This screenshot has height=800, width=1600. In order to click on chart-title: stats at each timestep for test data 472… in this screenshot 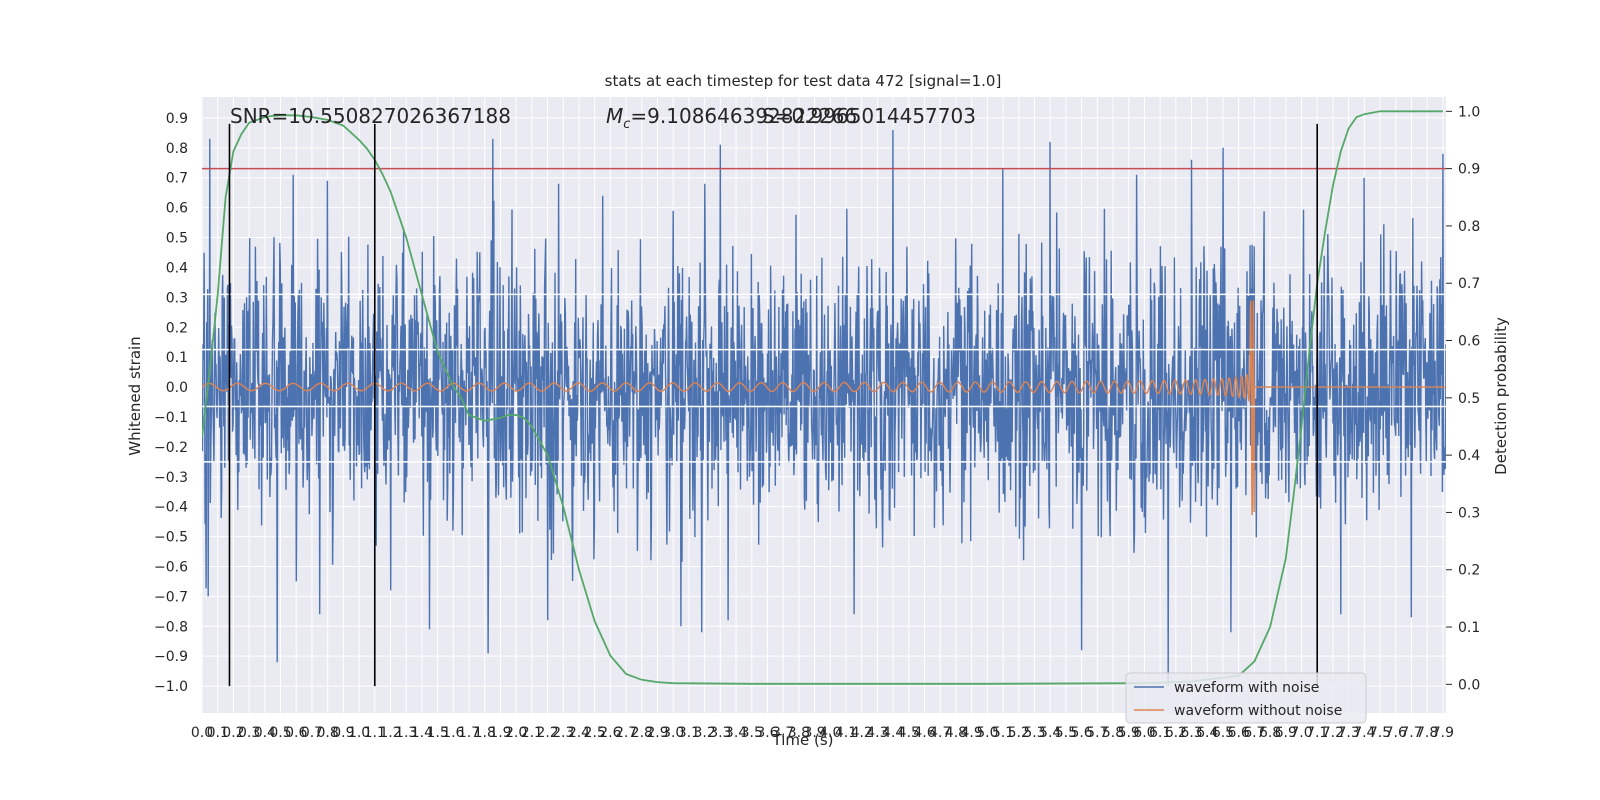, I will do `click(803, 81)`.